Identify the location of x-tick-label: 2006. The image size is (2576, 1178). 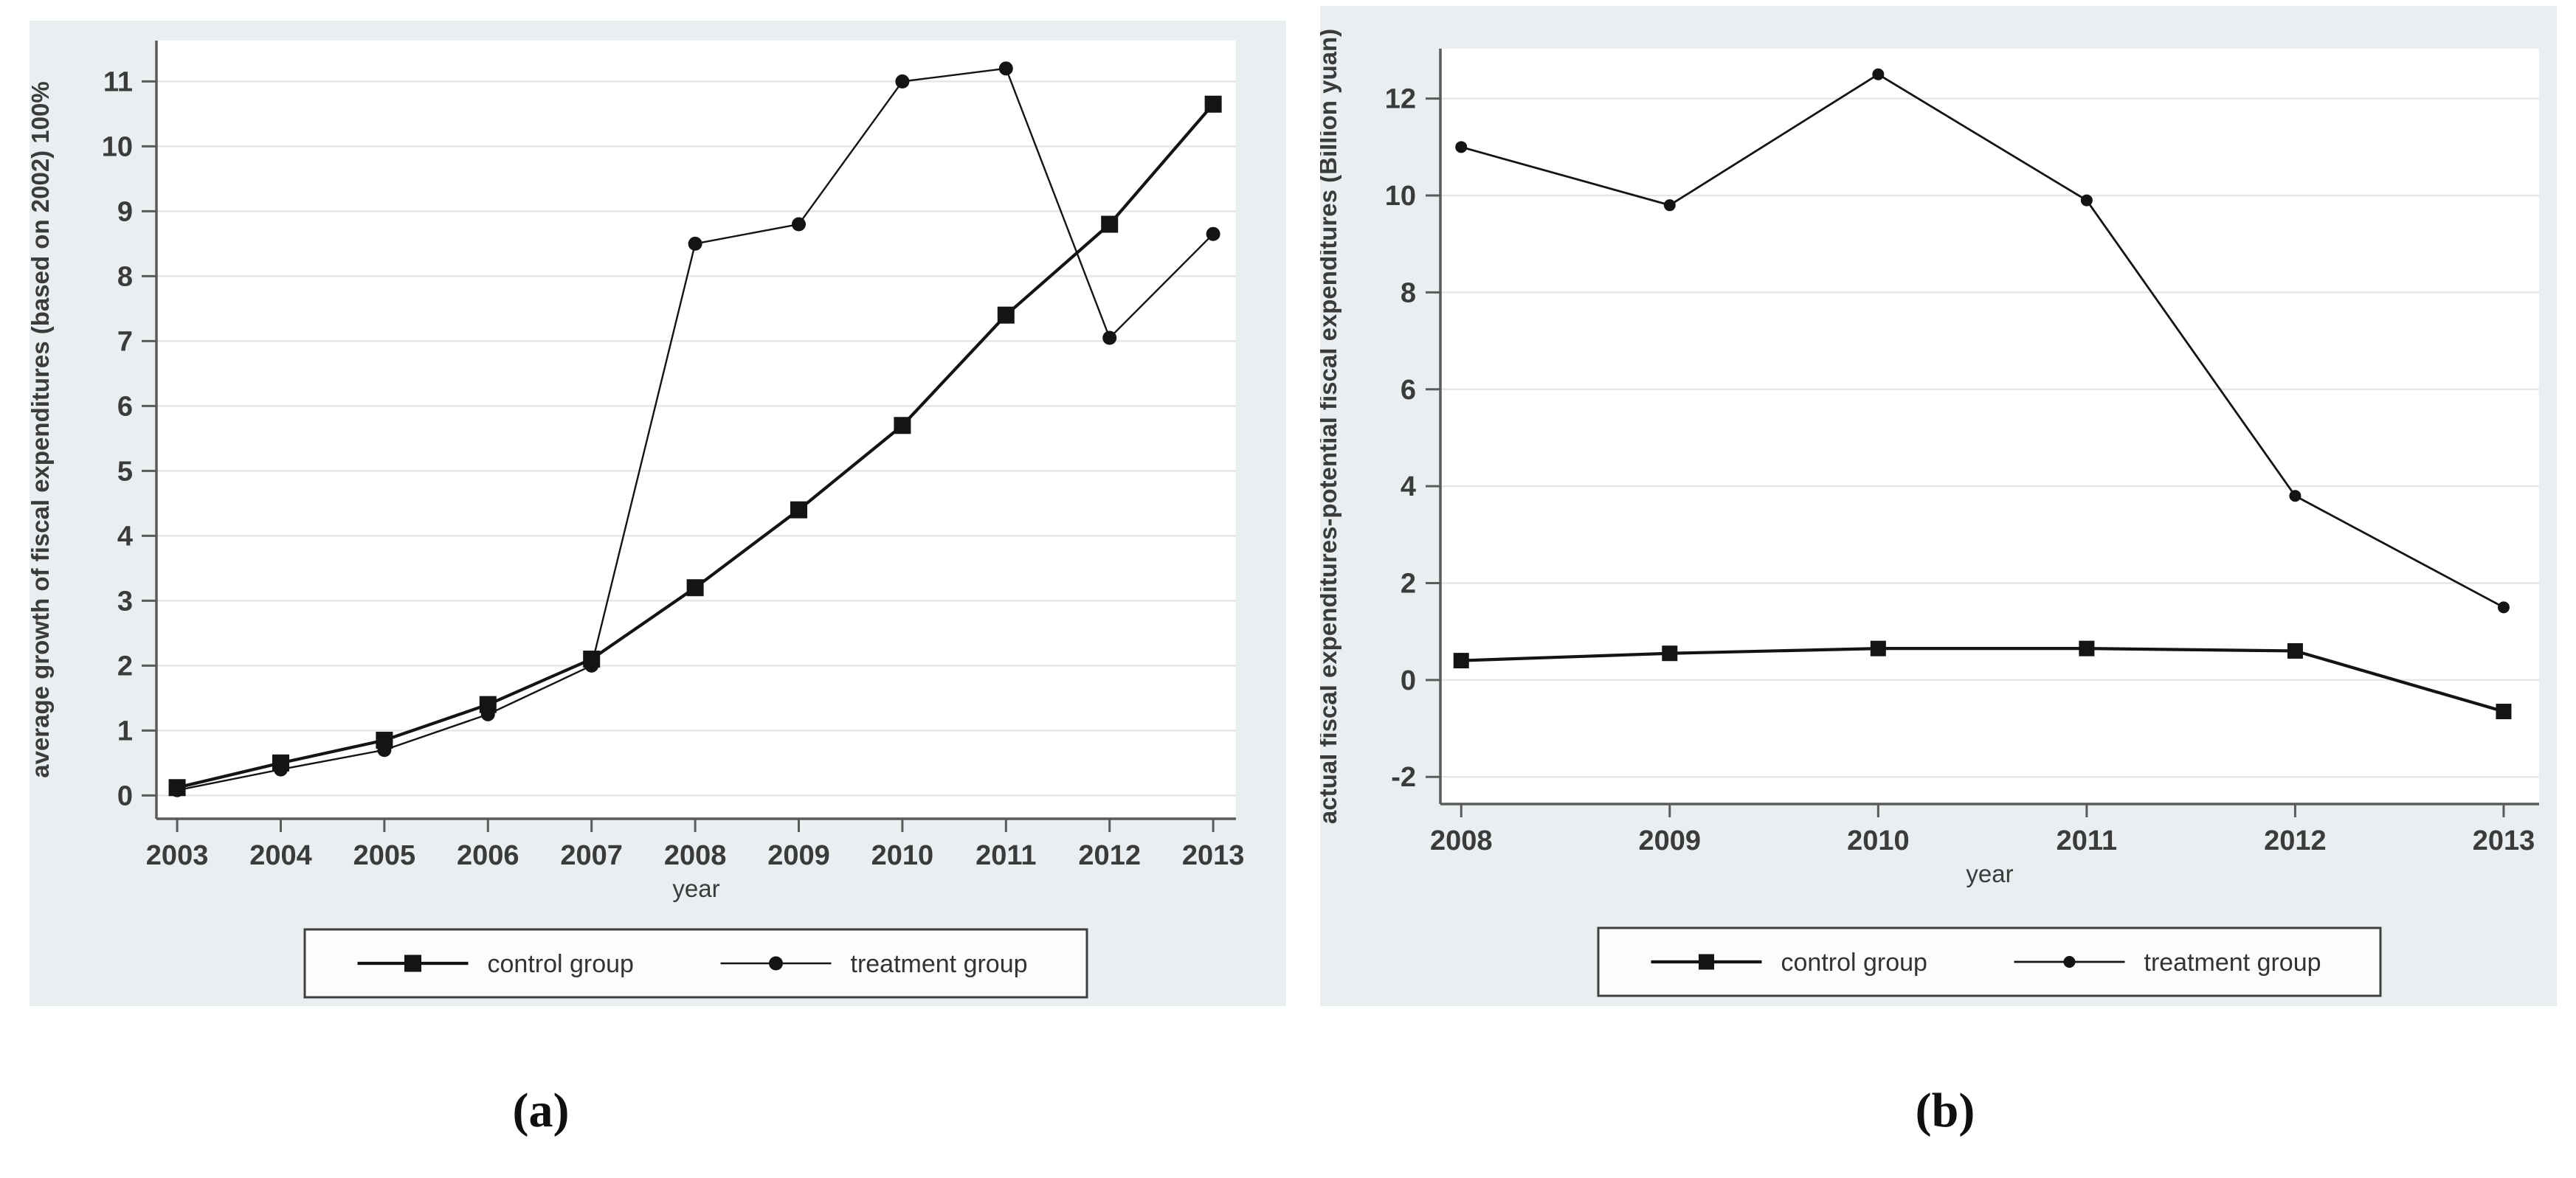
(488, 856).